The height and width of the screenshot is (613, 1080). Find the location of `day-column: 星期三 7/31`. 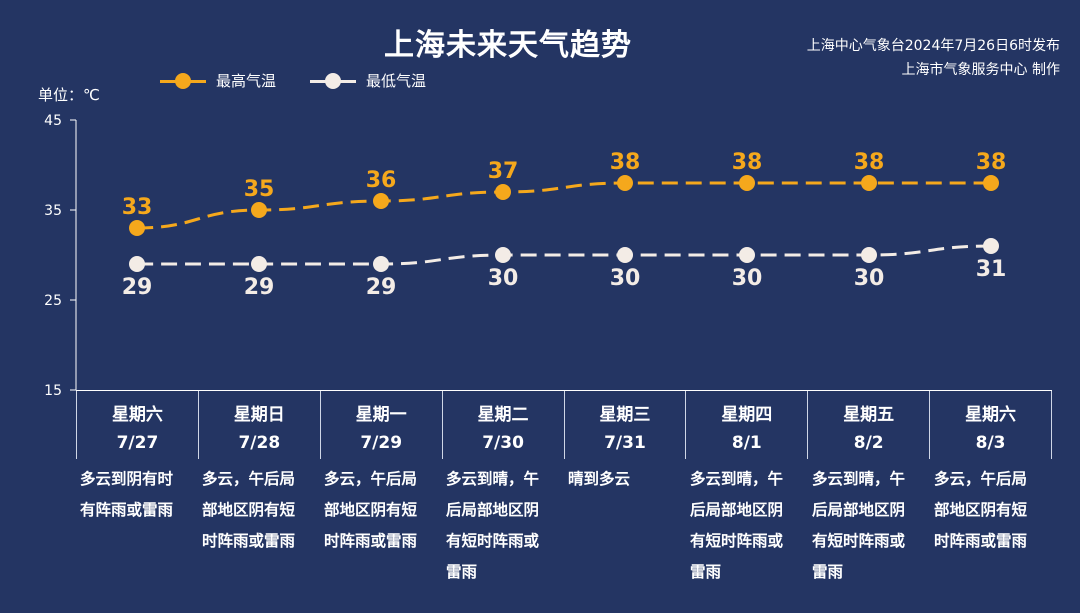

day-column: 星期三 7/31 is located at coordinates (624, 425).